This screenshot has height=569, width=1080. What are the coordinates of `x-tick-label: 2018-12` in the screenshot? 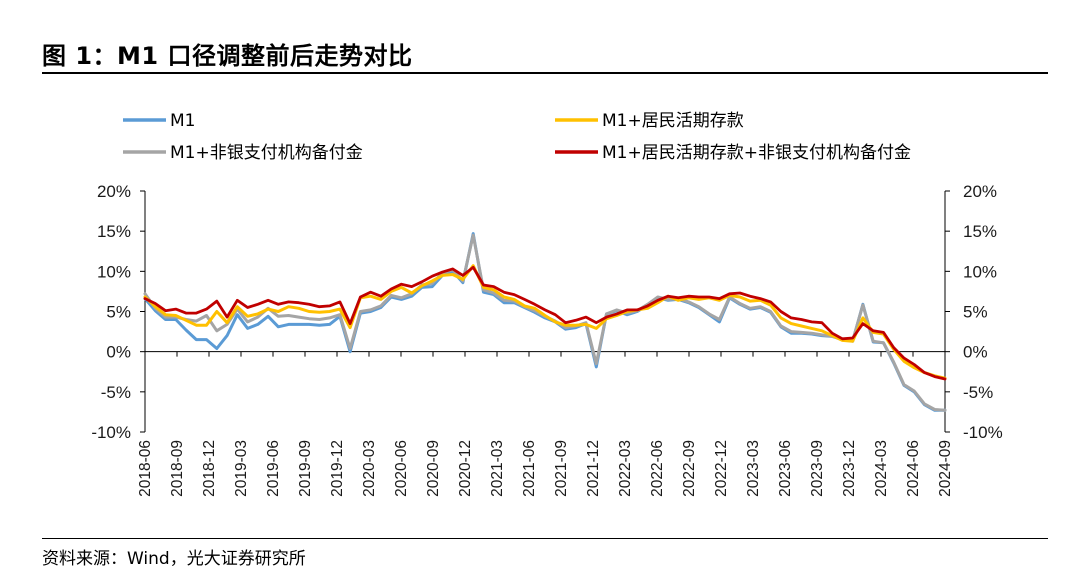 It's located at (209, 468).